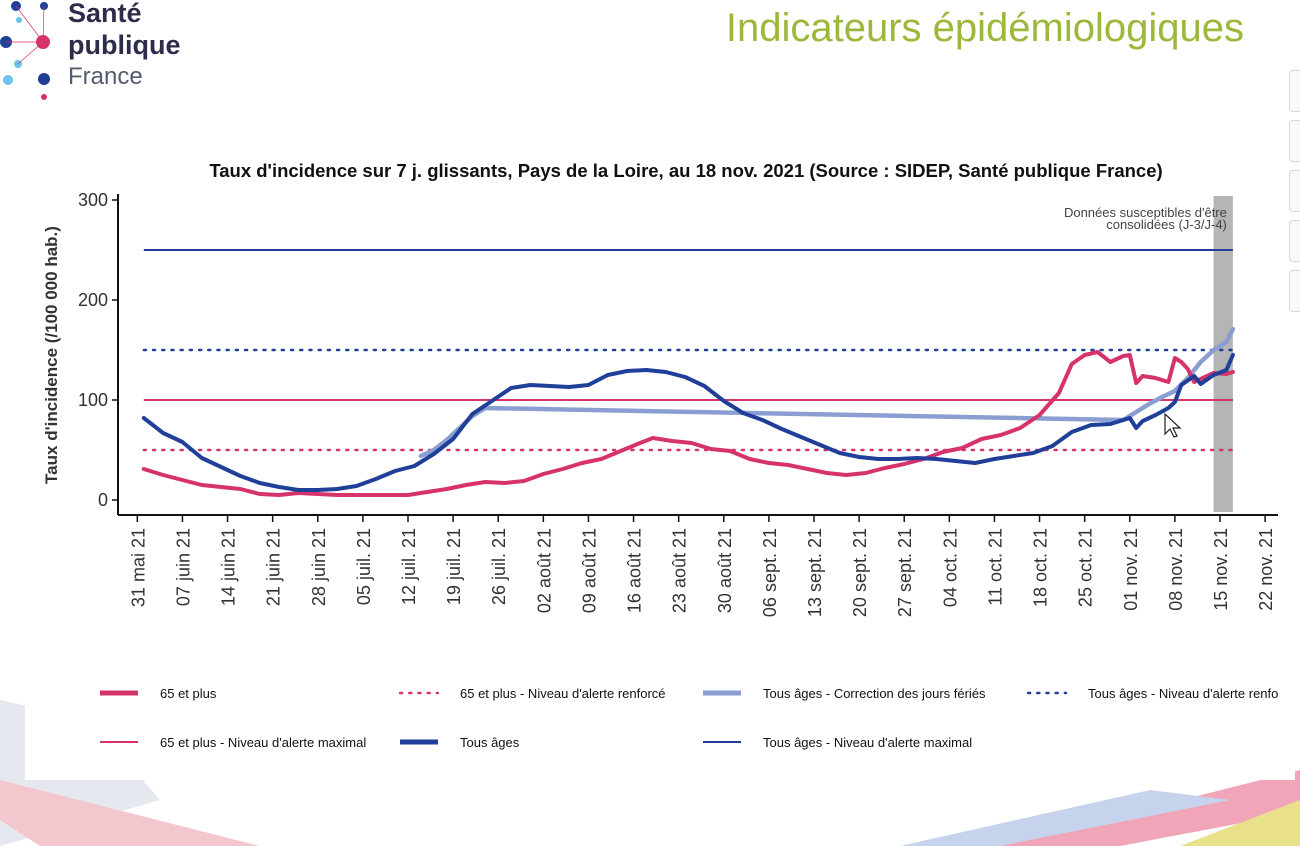  Describe the element at coordinates (905, 572) in the screenshot. I see `x-tick-label-17: 27 sept. 21` at that location.